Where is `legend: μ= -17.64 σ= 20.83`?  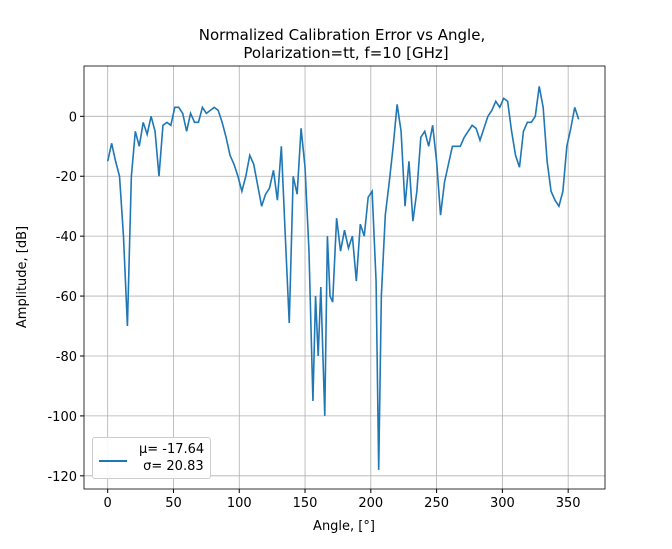
legend: μ= -17.64 σ= 20.83 is located at coordinates (152, 458).